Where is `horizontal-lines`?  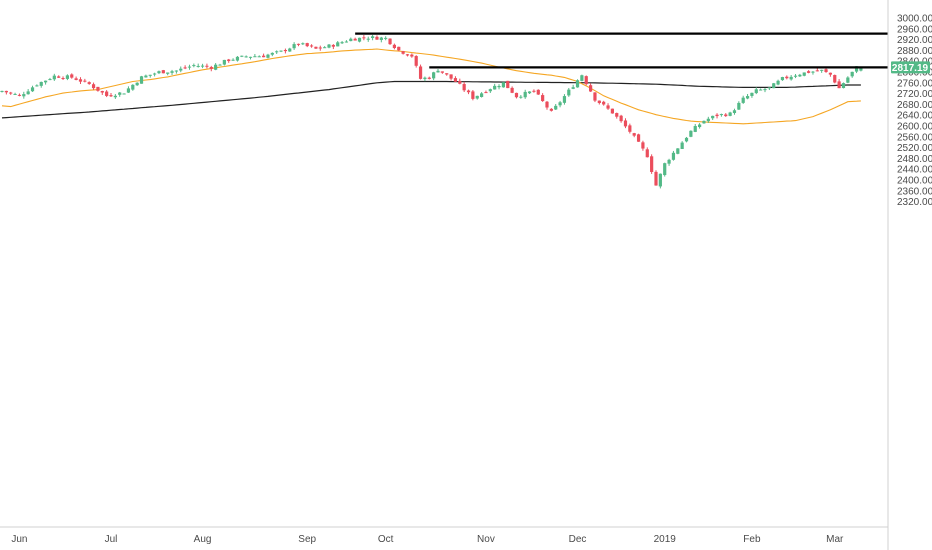
horizontal-lines is located at coordinates (621, 50).